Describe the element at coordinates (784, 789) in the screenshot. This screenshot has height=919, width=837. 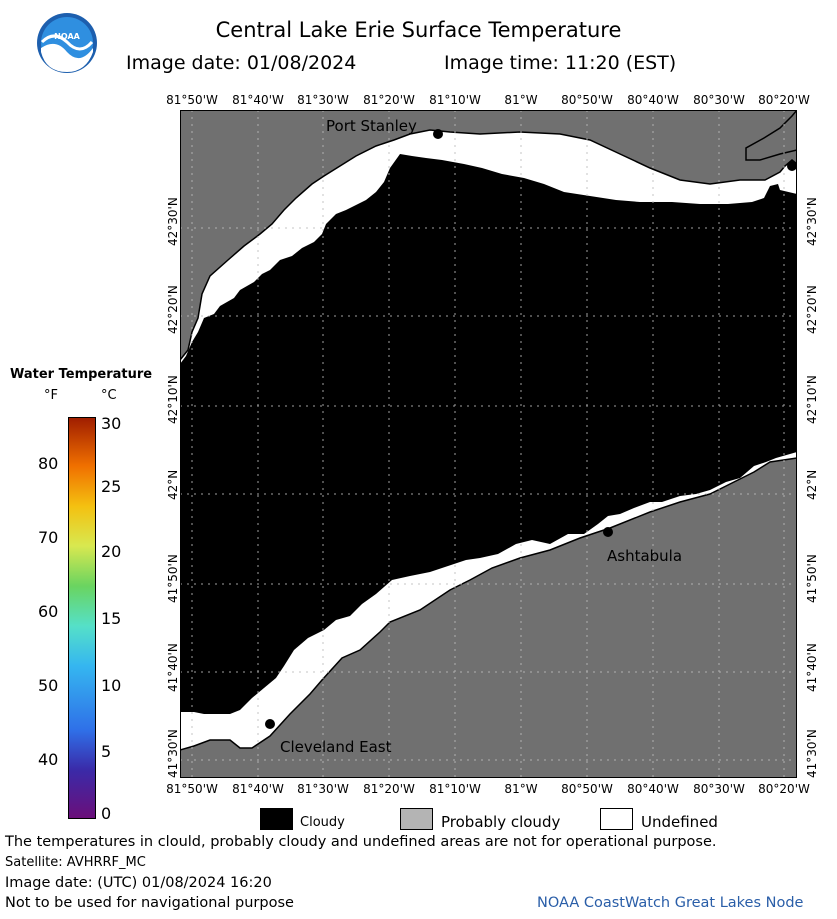
I see `lon-label-bottom: 80°20'W` at that location.